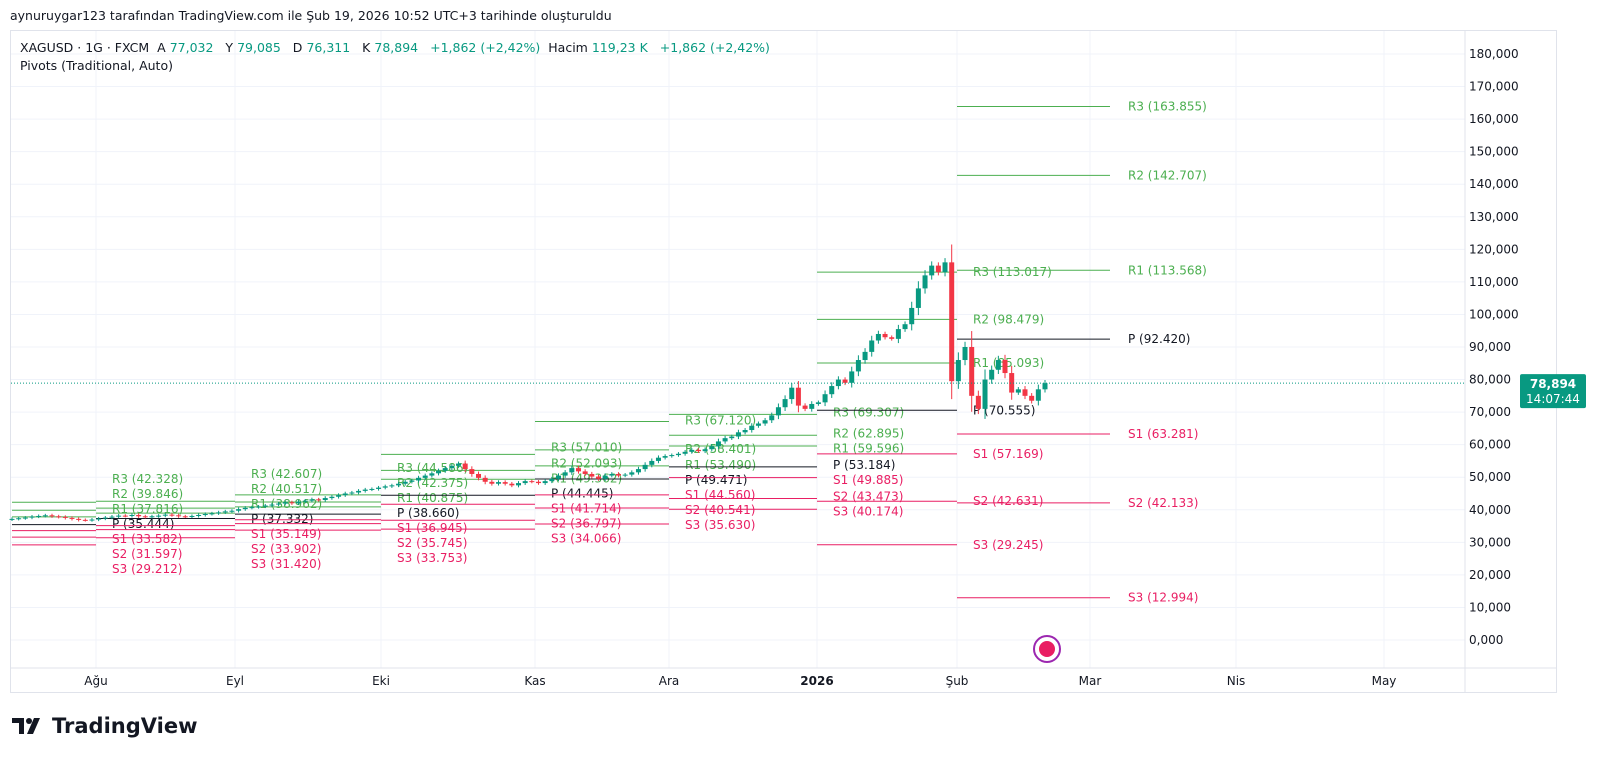 This screenshot has width=1600, height=776. I want to click on pivot-label-r1: R1 (113.568), so click(1167, 270).